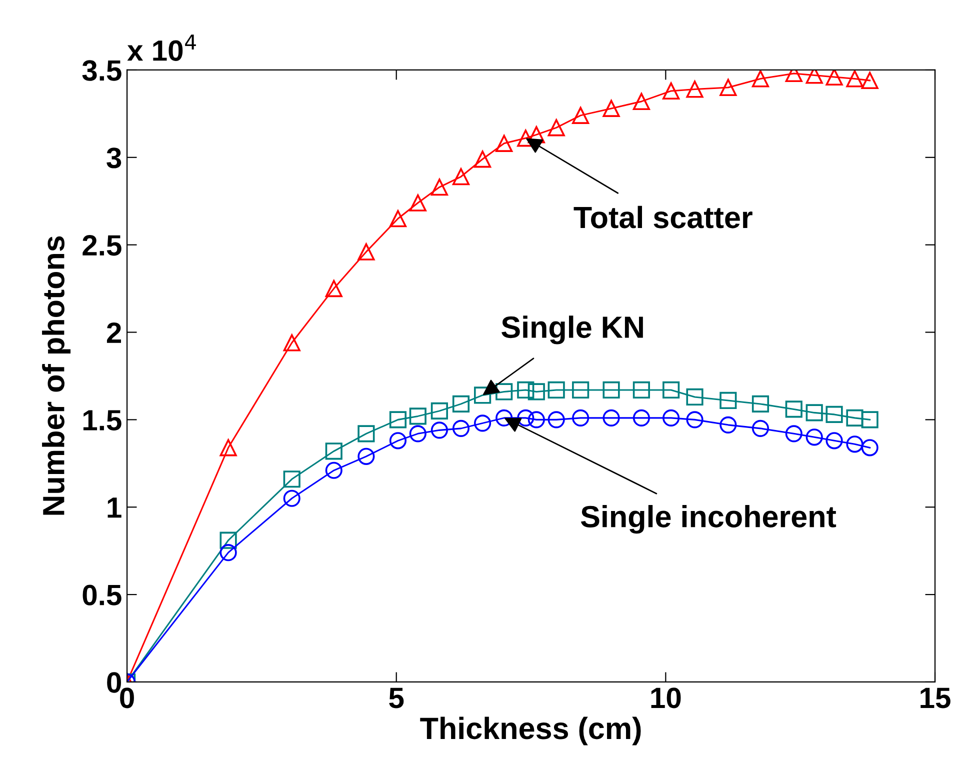 The image size is (958, 781). I want to click on annotation: Single KN, so click(572, 330).